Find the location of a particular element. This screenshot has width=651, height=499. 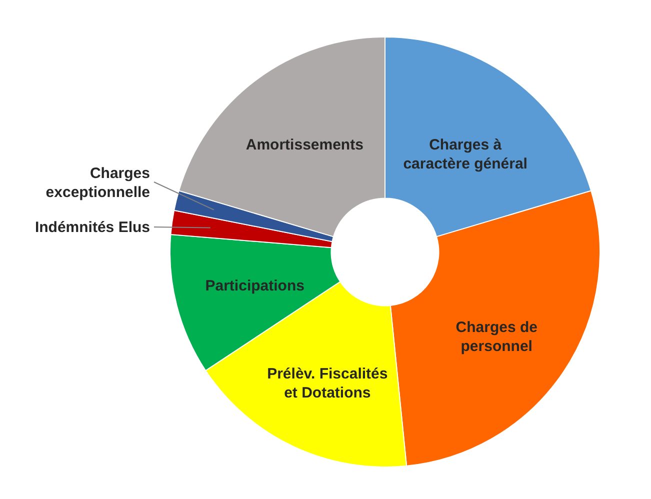

slice-label: Indémnités Elus is located at coordinates (92, 227).